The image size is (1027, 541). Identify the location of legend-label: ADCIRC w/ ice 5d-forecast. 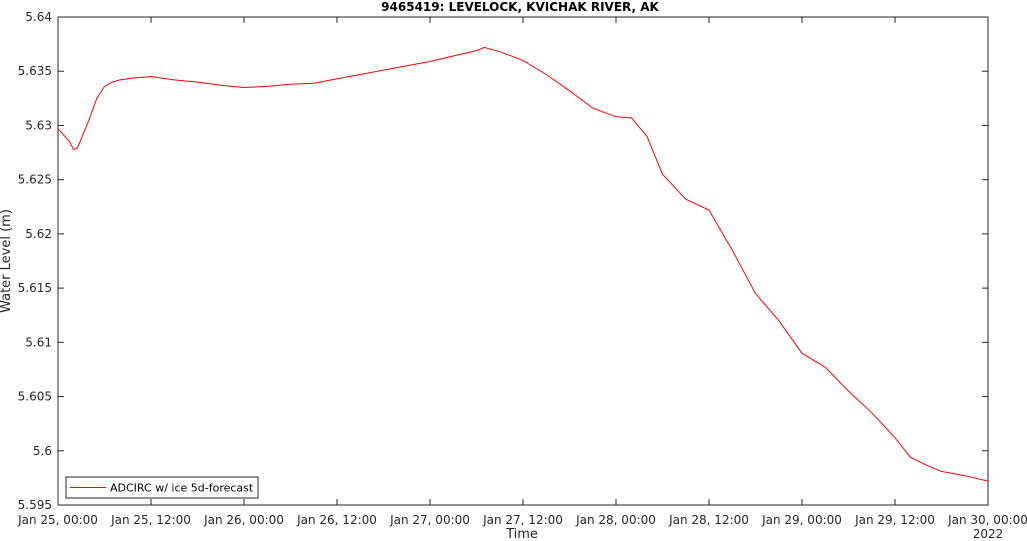
(182, 488).